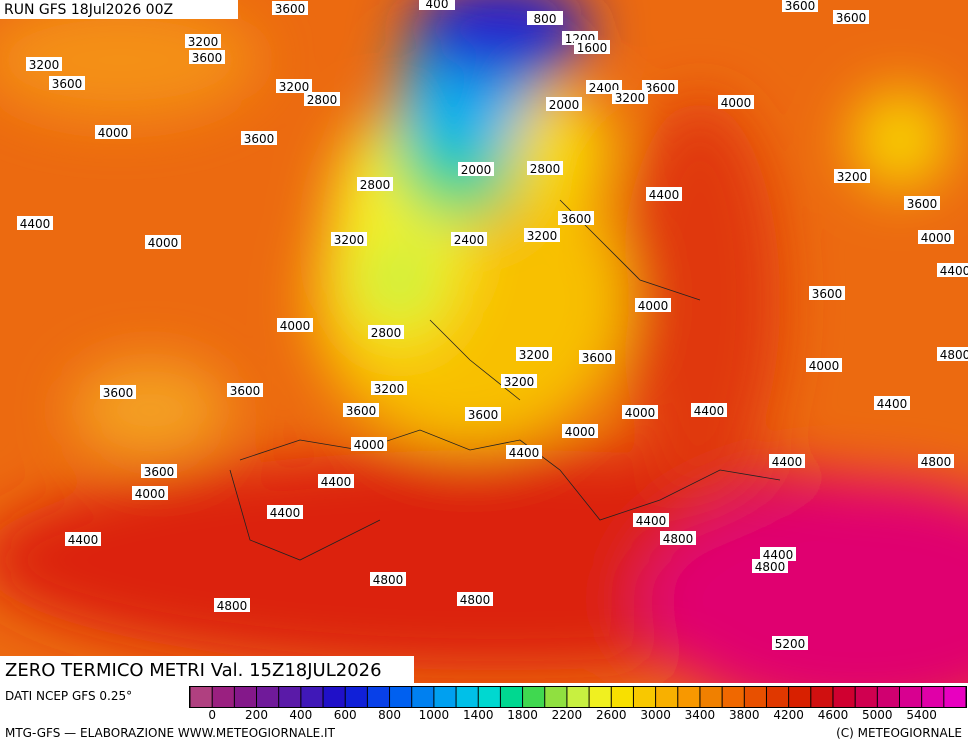 The height and width of the screenshot is (745, 968). Describe the element at coordinates (389, 715) in the screenshot. I see `colorbar-label: 800` at that location.